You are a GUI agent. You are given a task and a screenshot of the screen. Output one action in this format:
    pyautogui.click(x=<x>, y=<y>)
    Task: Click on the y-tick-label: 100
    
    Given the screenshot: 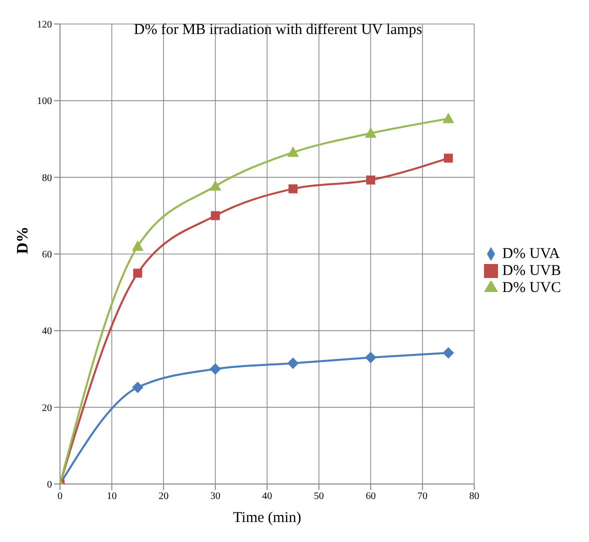 What is the action you would take?
    pyautogui.click(x=44, y=102)
    